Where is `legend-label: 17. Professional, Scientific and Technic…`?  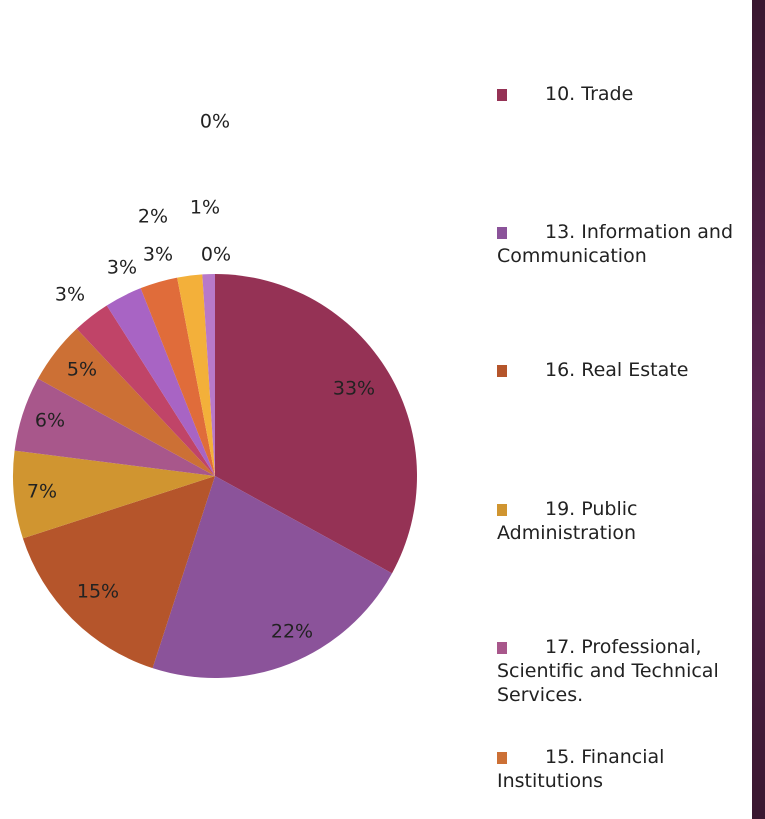 legend-label: 17. Professional, Scientific and Technic… is located at coordinates (608, 671).